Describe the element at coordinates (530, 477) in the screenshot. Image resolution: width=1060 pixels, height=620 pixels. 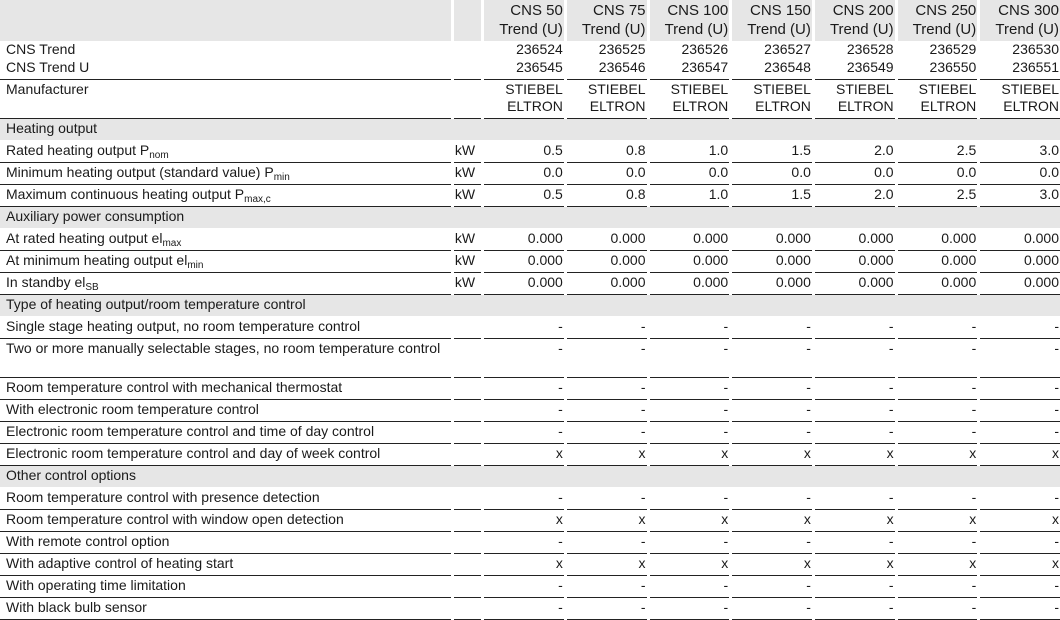
I see `section-header-row: Other control options` at that location.